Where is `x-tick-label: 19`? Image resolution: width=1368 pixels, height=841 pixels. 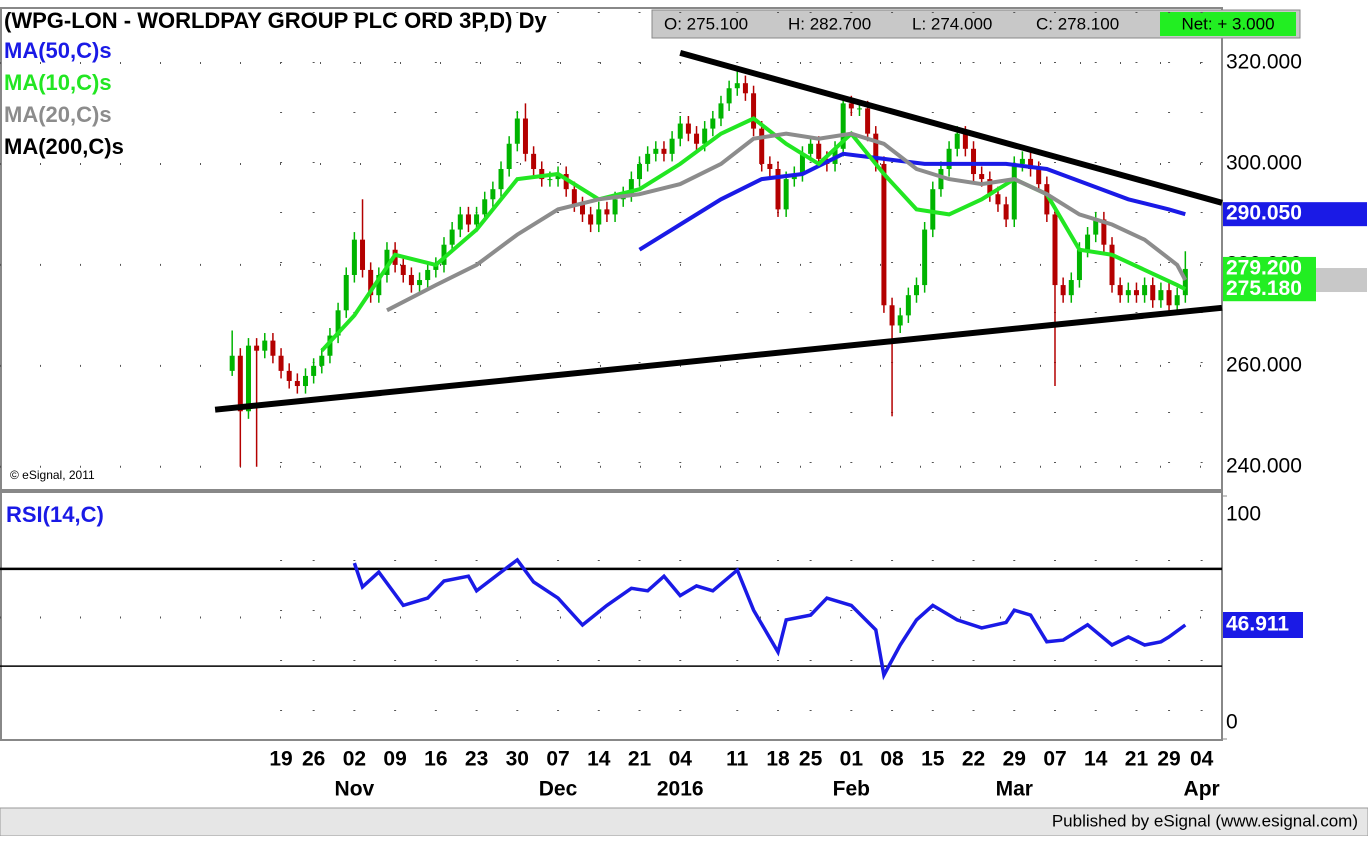 x-tick-label: 19 is located at coordinates (280, 759).